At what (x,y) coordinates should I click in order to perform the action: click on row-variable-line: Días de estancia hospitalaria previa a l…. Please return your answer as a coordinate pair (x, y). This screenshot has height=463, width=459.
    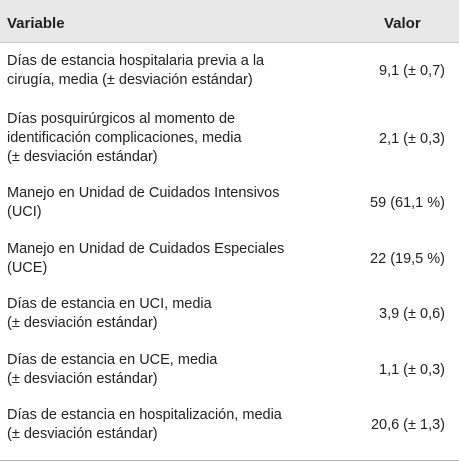
    Looking at the image, I should click on (136, 61).